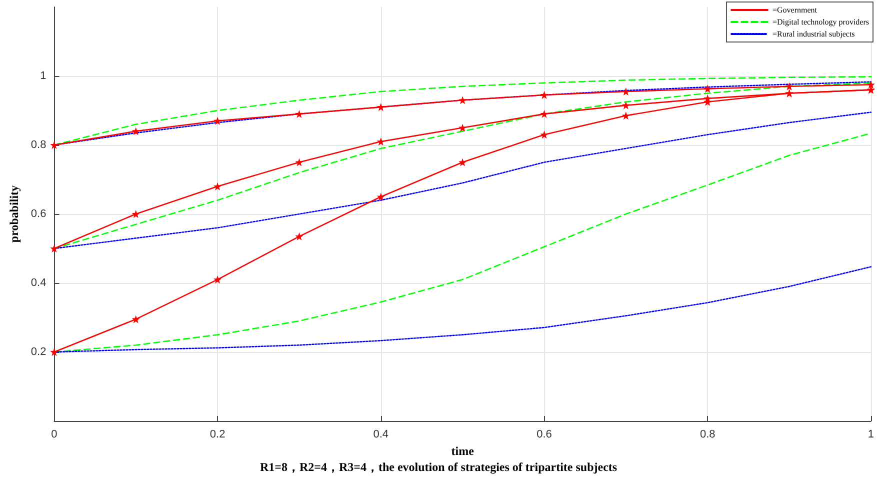  What do you see at coordinates (38, 145) in the screenshot?
I see `y-tick-label: 0.8` at bounding box center [38, 145].